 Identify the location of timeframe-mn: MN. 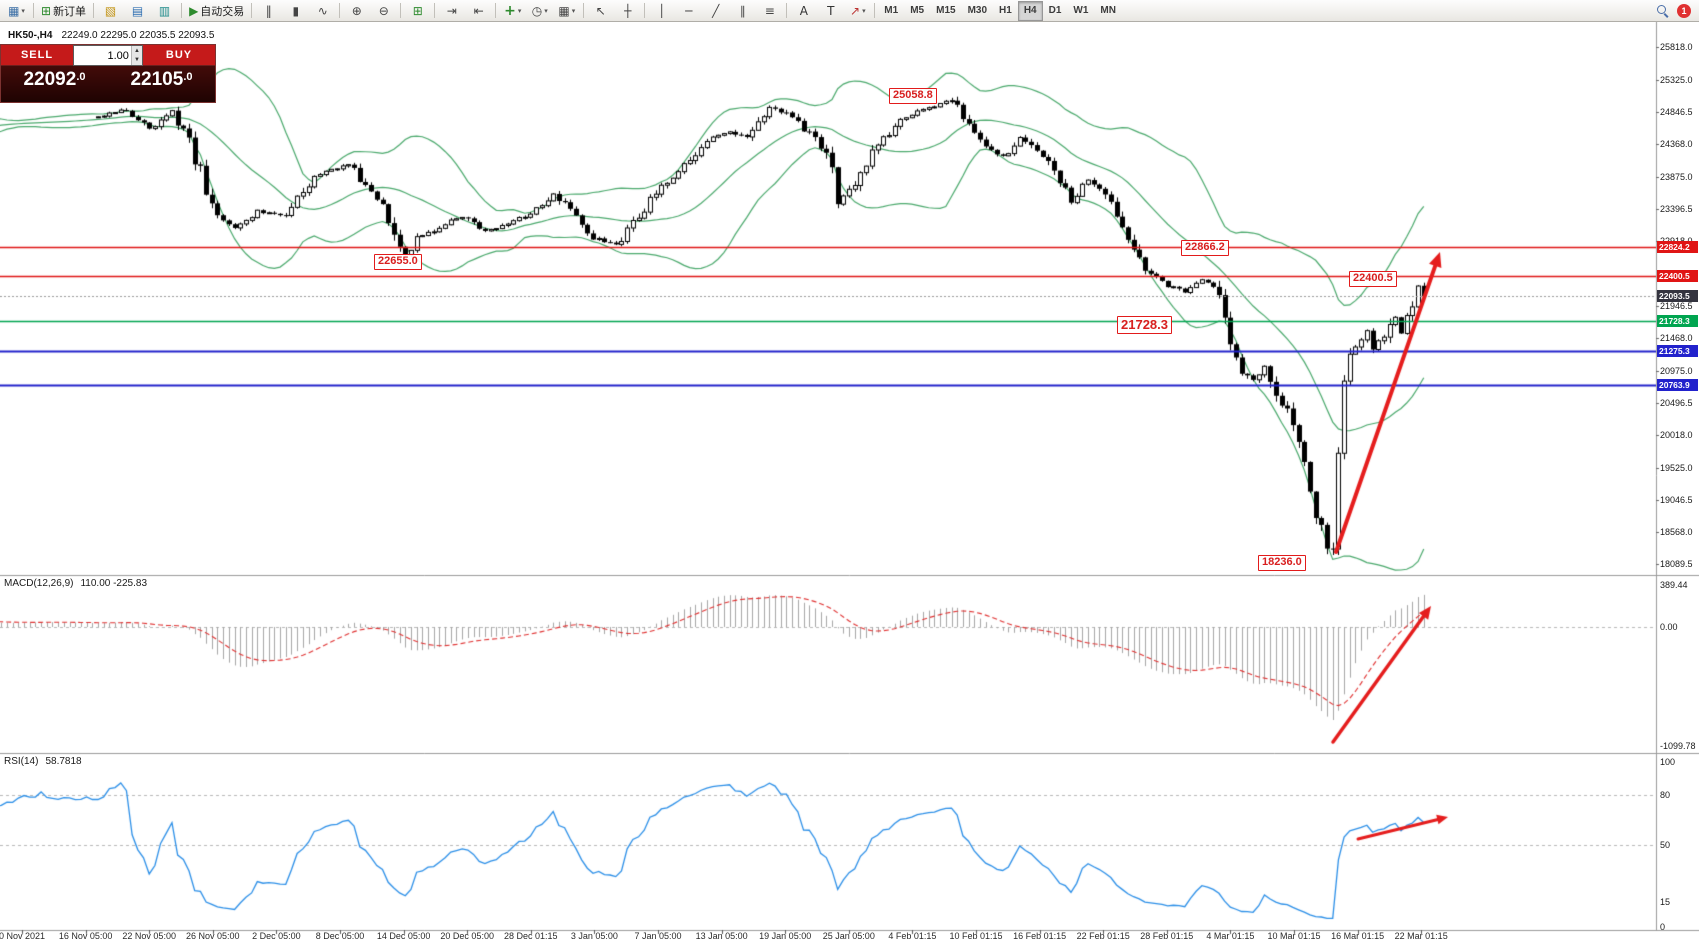
(1108, 10).